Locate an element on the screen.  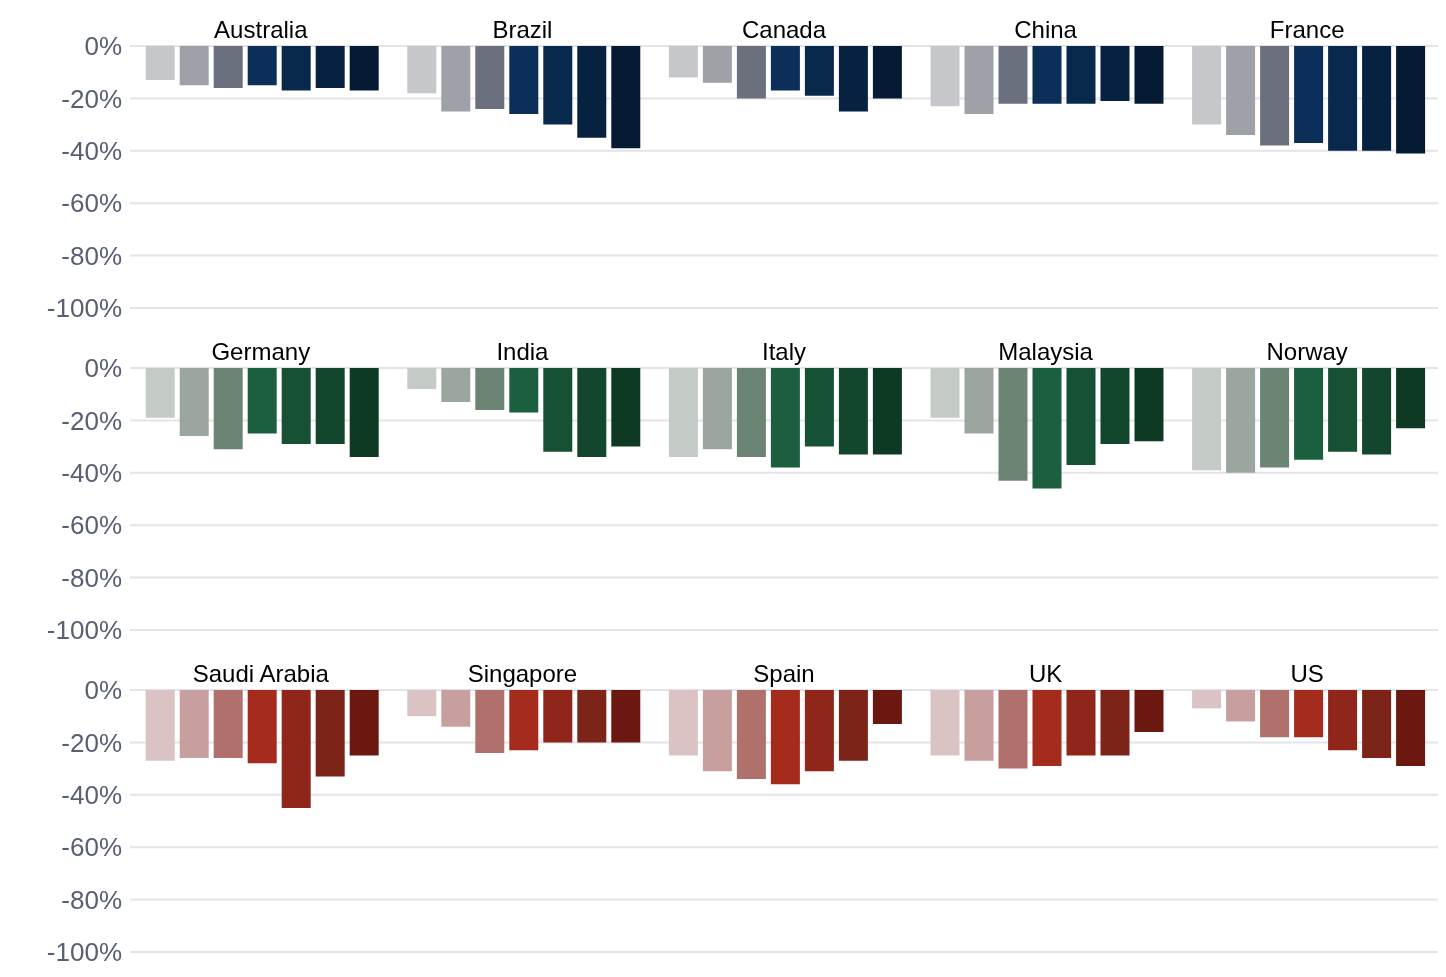
x-tick-label: France is located at coordinates (1307, 29).